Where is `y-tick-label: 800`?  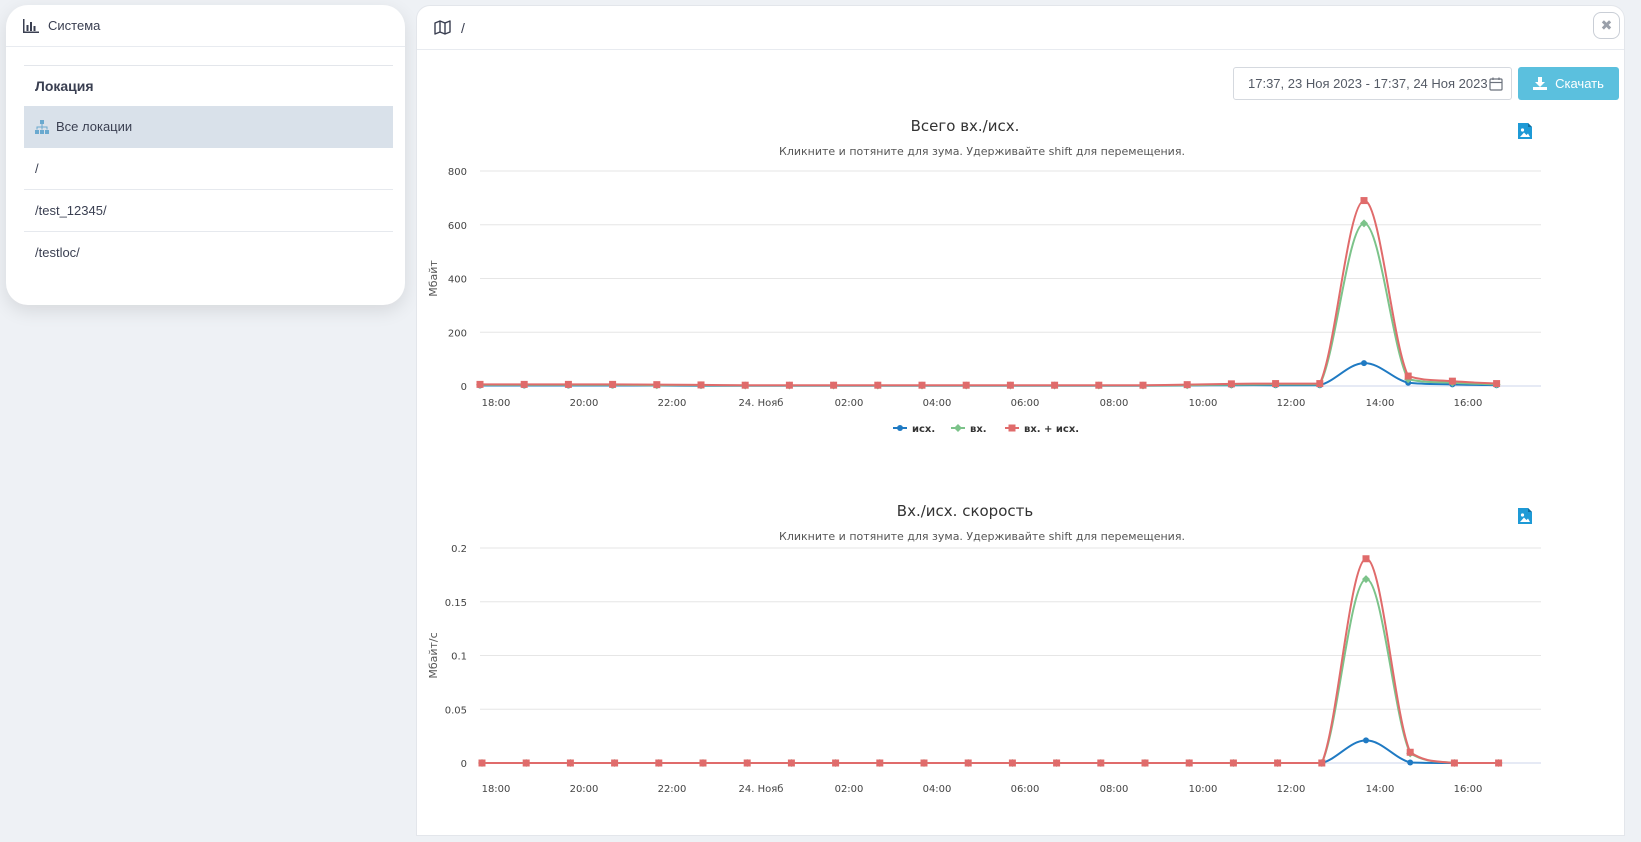 y-tick-label: 800 is located at coordinates (457, 172).